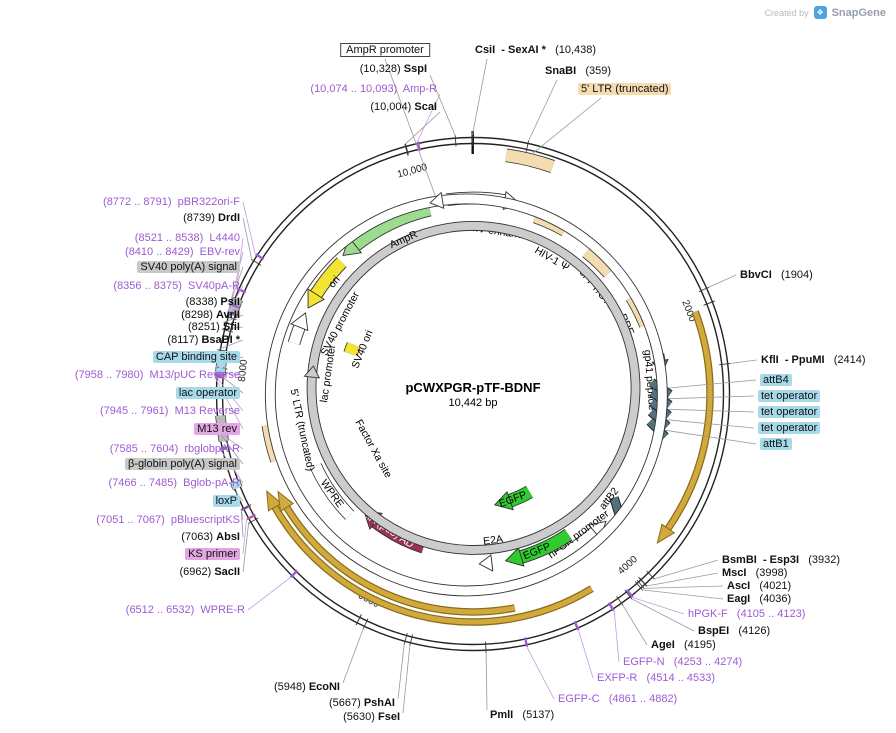 This screenshot has height=733, width=896. What do you see at coordinates (241, 290) in the screenshot?
I see `tick-l4440` at bounding box center [241, 290].